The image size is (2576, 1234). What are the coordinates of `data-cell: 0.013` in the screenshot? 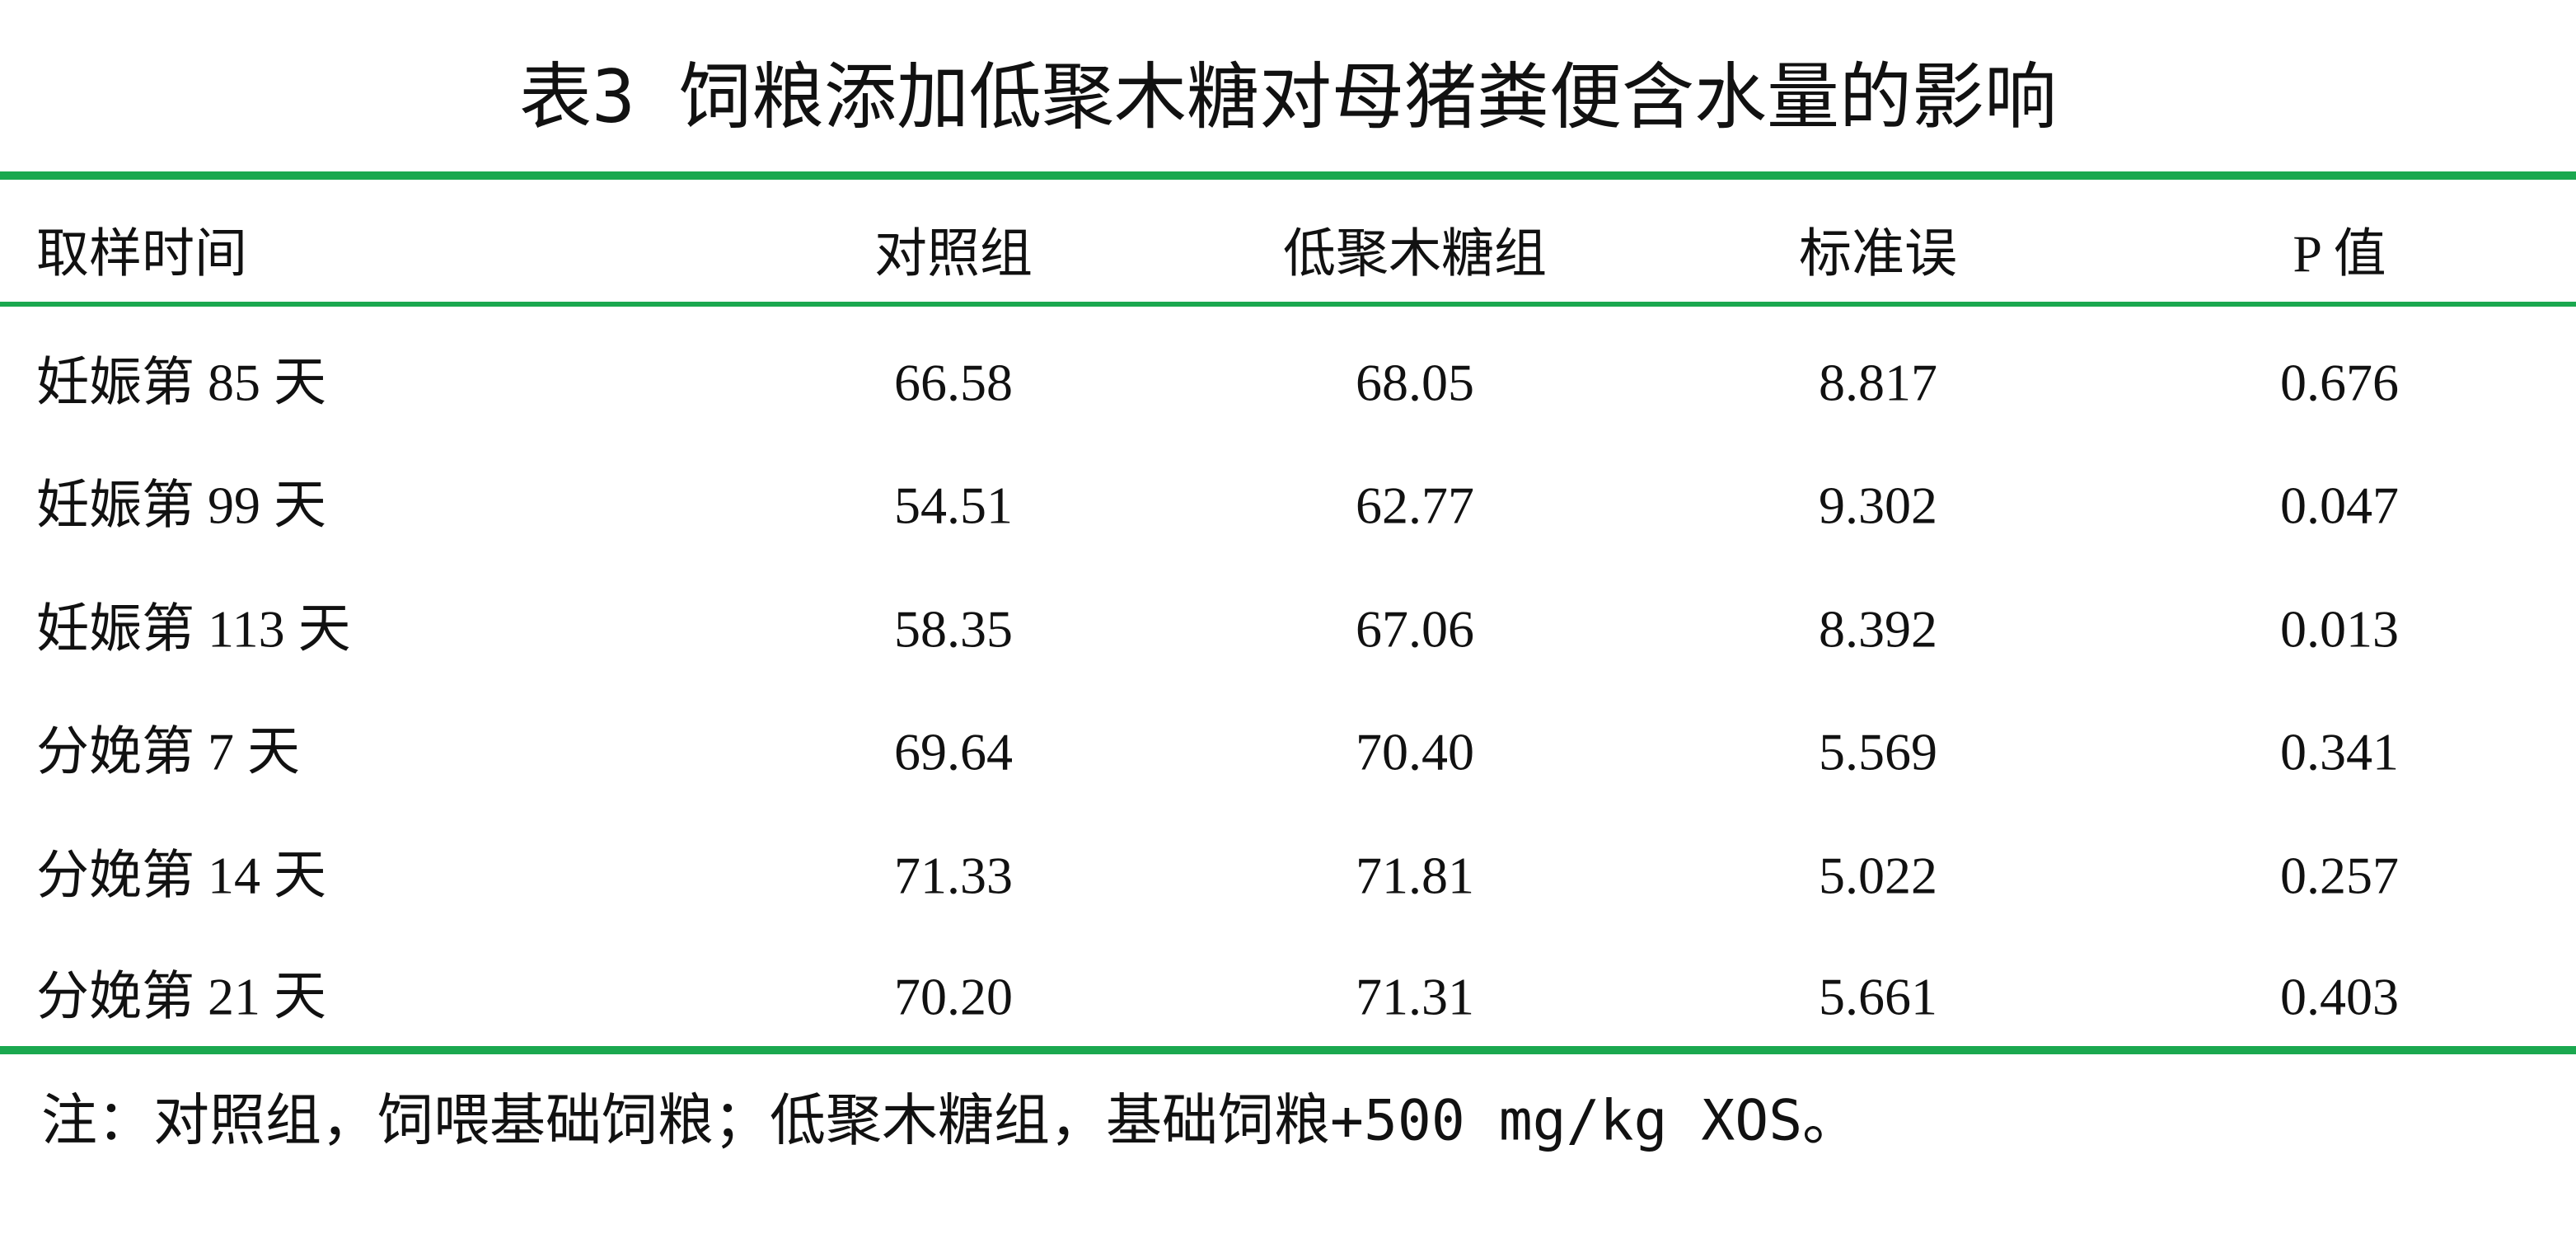 It's located at (2339, 629).